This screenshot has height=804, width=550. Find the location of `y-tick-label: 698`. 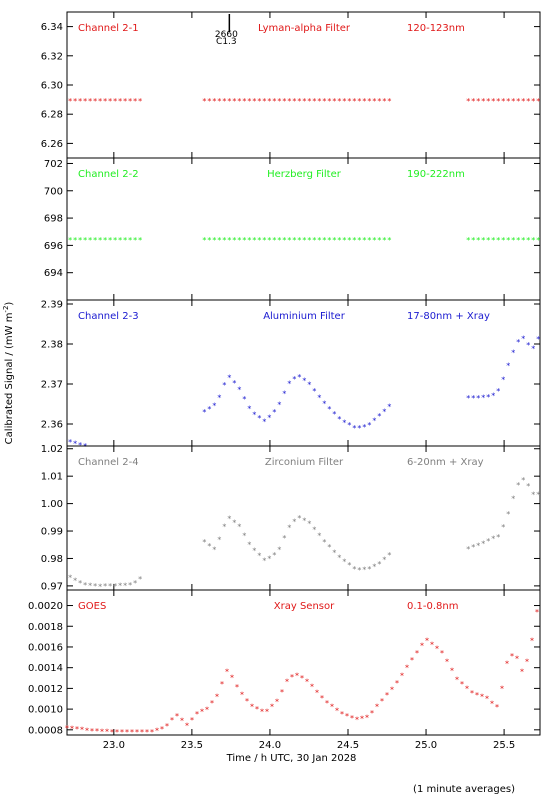

y-tick-label: 698 is located at coordinates (53, 219).